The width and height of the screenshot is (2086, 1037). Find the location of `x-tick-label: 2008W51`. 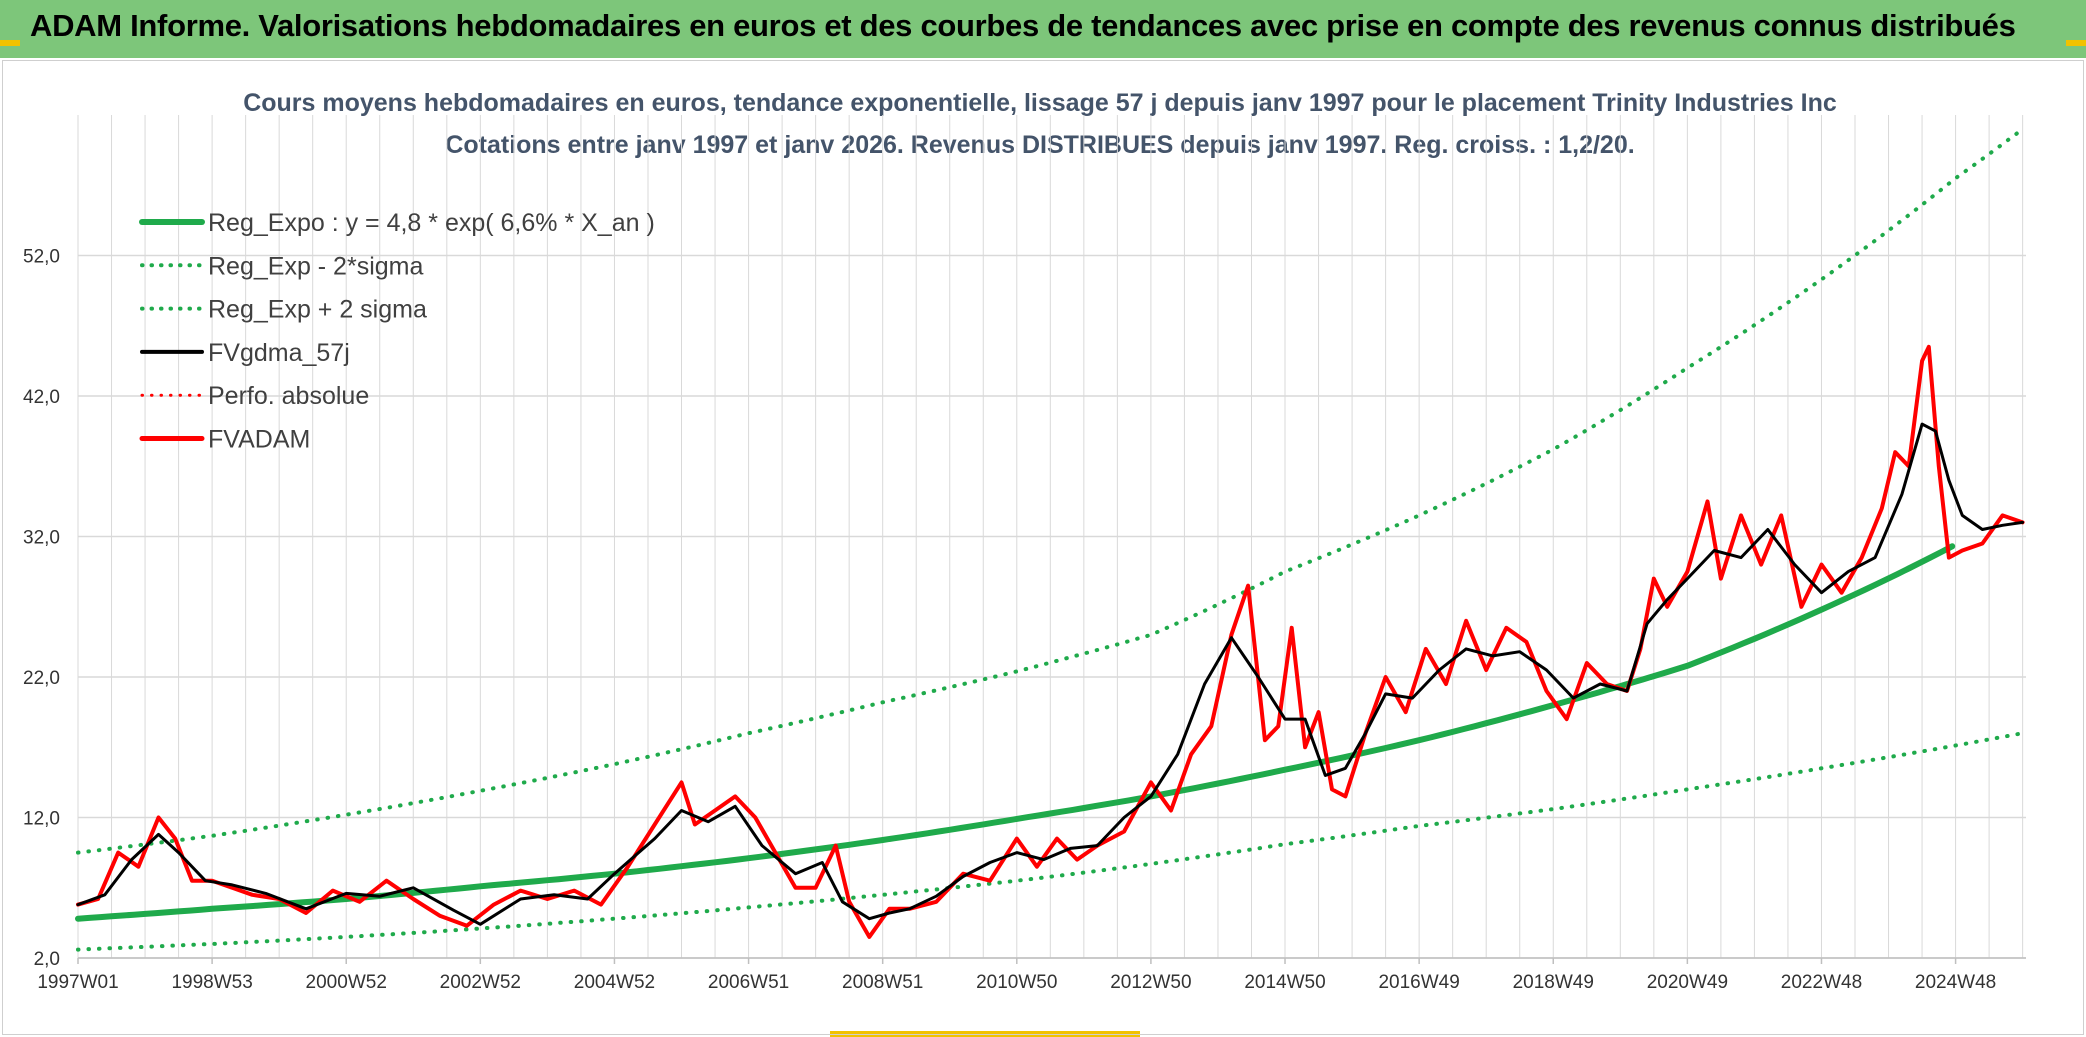

x-tick-label: 2008W51 is located at coordinates (882, 982).